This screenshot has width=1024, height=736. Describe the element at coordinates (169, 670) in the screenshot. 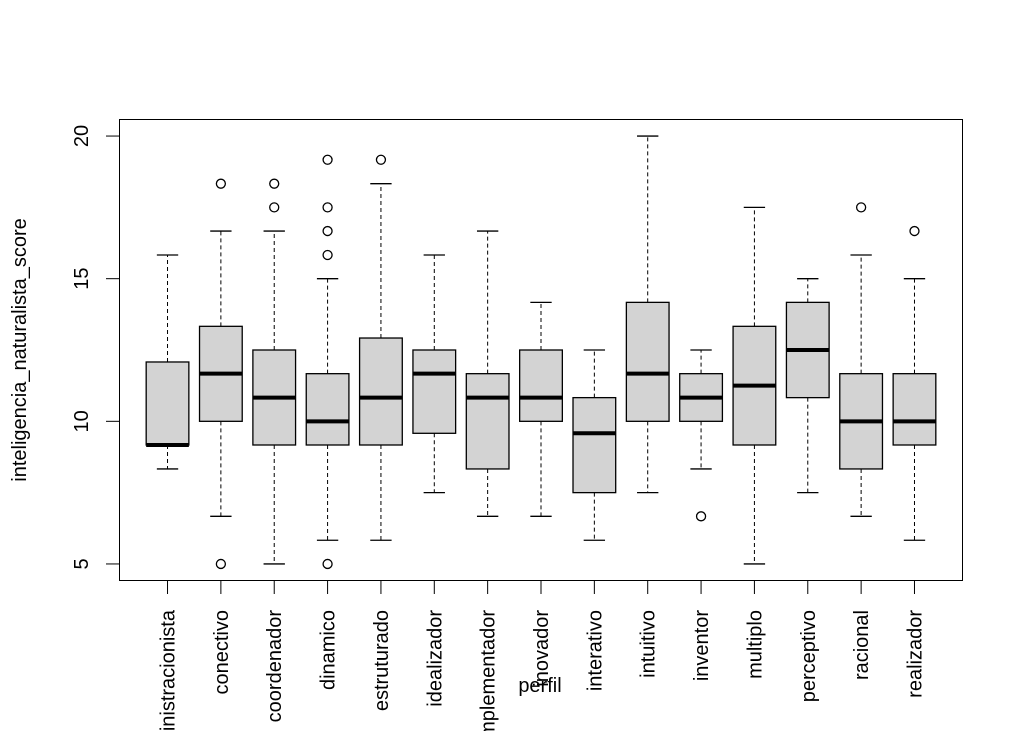

I see `x-tick-label: administracionista` at that location.